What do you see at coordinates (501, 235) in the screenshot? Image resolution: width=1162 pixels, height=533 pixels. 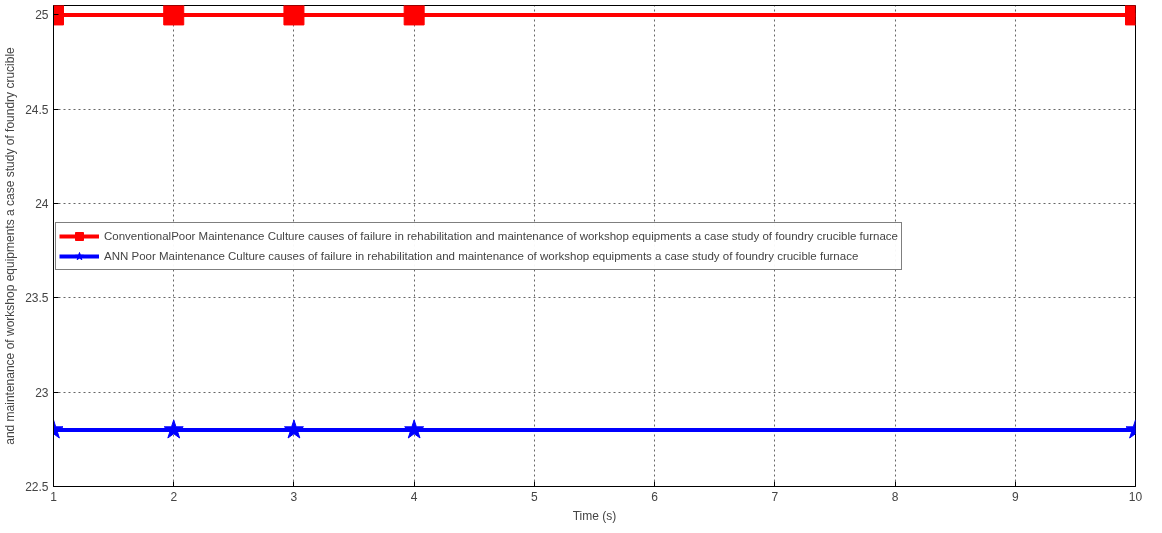 I see `legend-label: ConventionalPoor Maintenance Culture causes of failure in rehabilitation and maintenance of workshop equipments a case study of foundry crucible furnace` at bounding box center [501, 235].